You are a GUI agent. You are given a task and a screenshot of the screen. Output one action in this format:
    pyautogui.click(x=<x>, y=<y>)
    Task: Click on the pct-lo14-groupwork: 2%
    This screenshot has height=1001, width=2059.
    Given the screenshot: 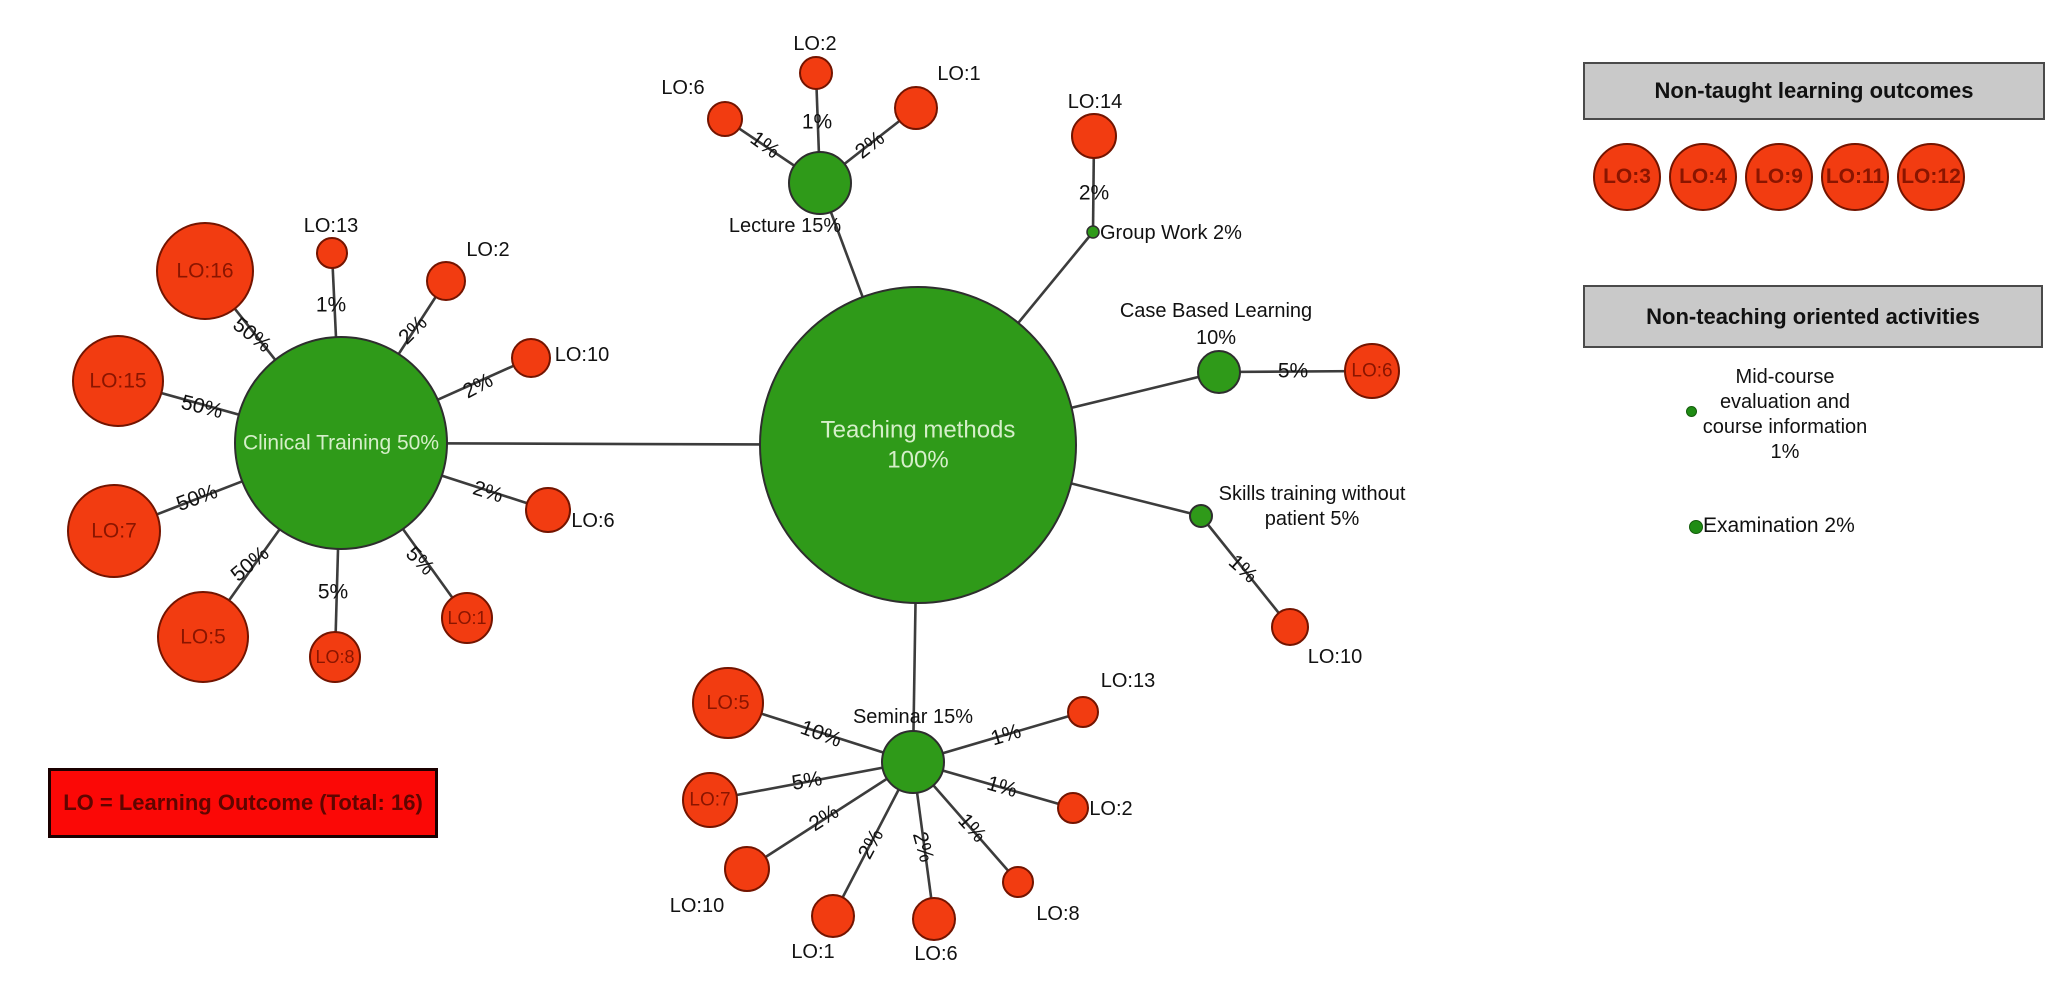 What is the action you would take?
    pyautogui.click(x=1094, y=193)
    